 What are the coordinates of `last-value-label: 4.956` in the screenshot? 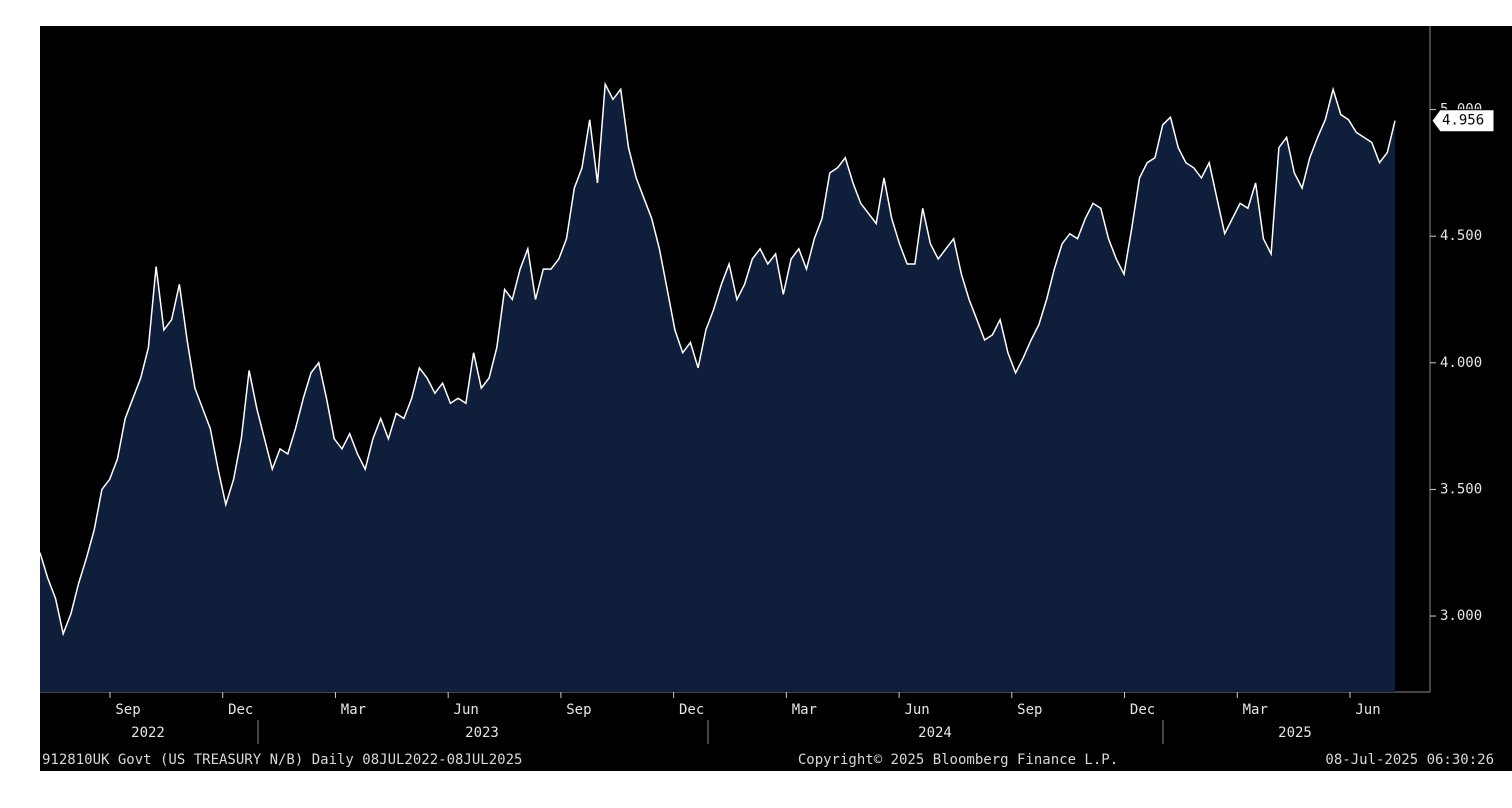 It's located at (1463, 121).